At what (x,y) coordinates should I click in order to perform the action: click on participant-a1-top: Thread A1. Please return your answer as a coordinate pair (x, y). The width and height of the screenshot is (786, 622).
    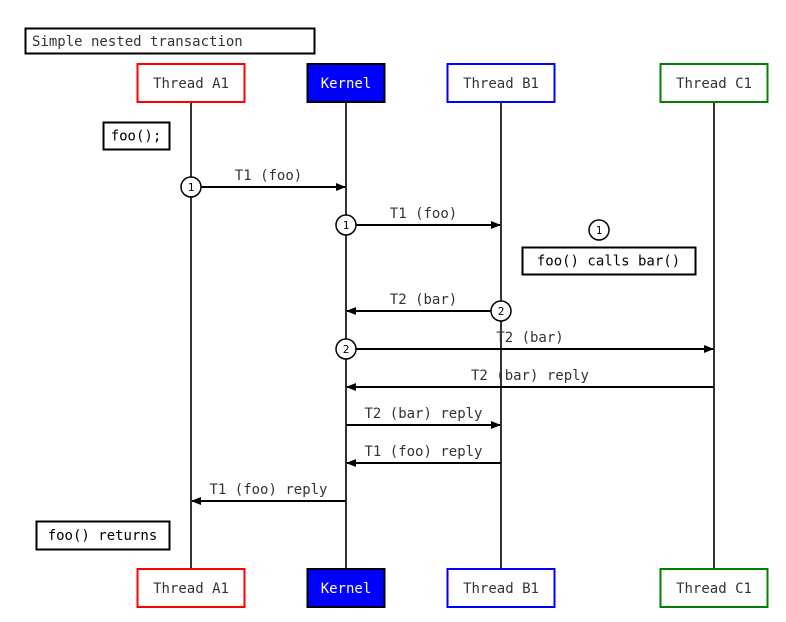
    Looking at the image, I should click on (191, 83).